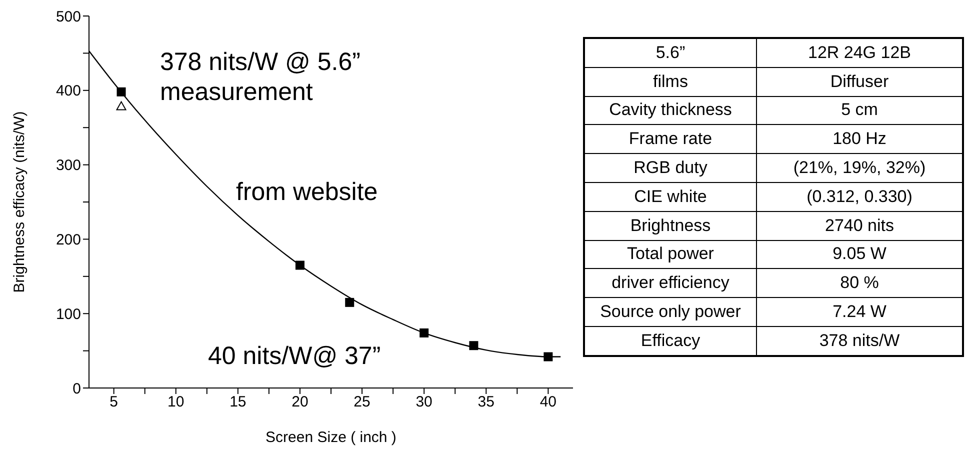  What do you see at coordinates (68, 240) in the screenshot?
I see `y-tick-label: 200` at bounding box center [68, 240].